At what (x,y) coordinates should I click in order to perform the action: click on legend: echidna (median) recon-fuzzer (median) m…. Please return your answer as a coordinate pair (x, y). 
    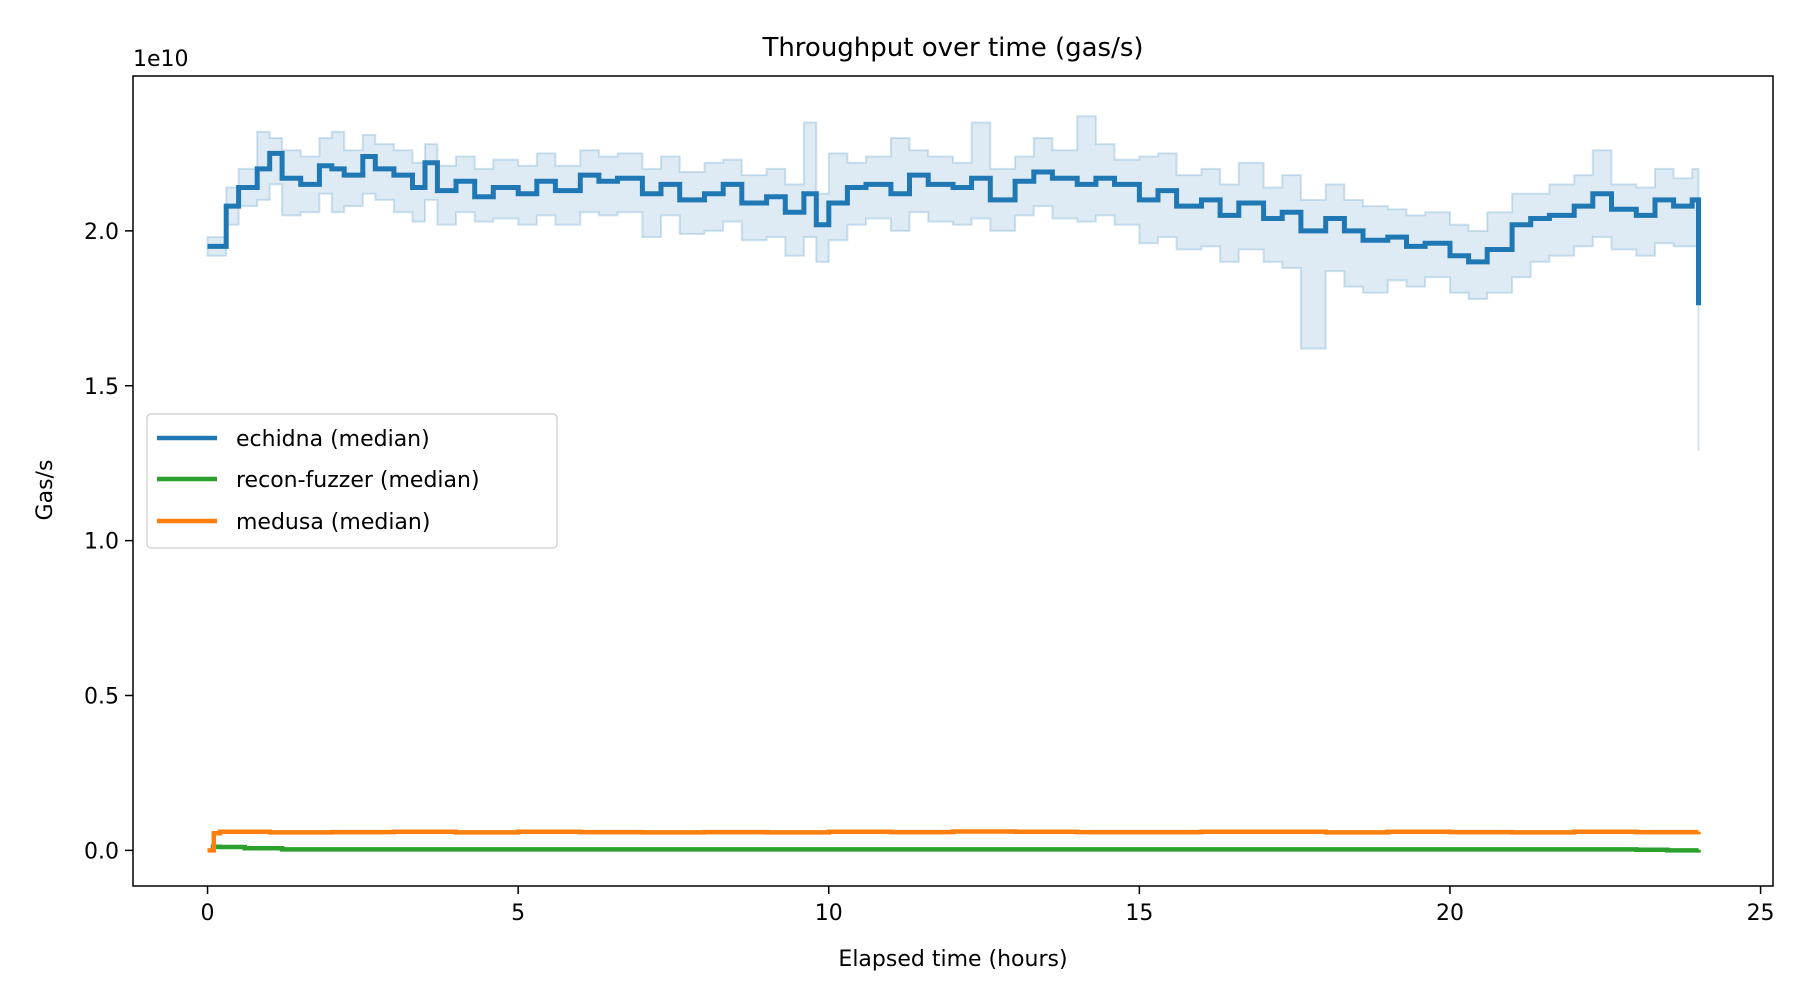
    Looking at the image, I should click on (352, 481).